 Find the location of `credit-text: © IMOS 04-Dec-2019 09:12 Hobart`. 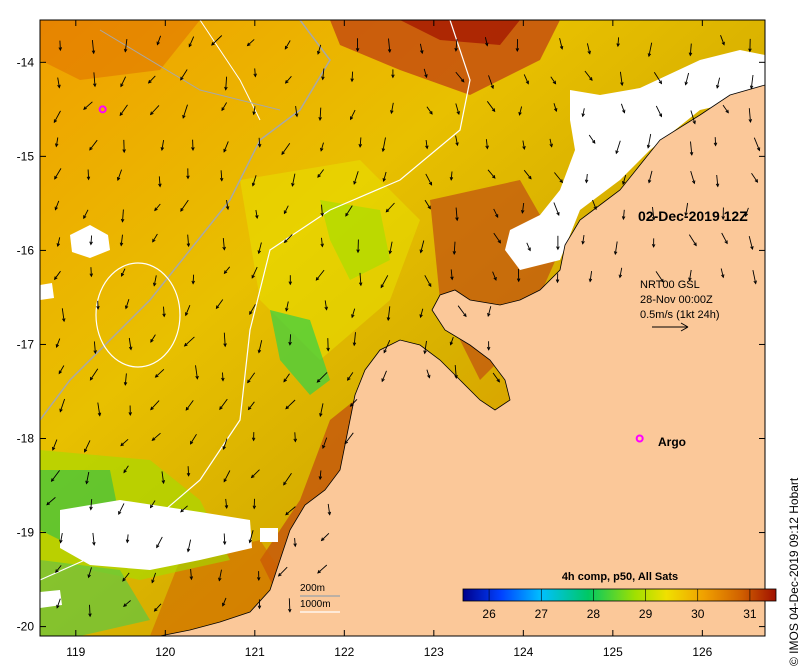

credit-text: © IMOS 04-Dec-2019 09:12 Hobart is located at coordinates (794, 571).